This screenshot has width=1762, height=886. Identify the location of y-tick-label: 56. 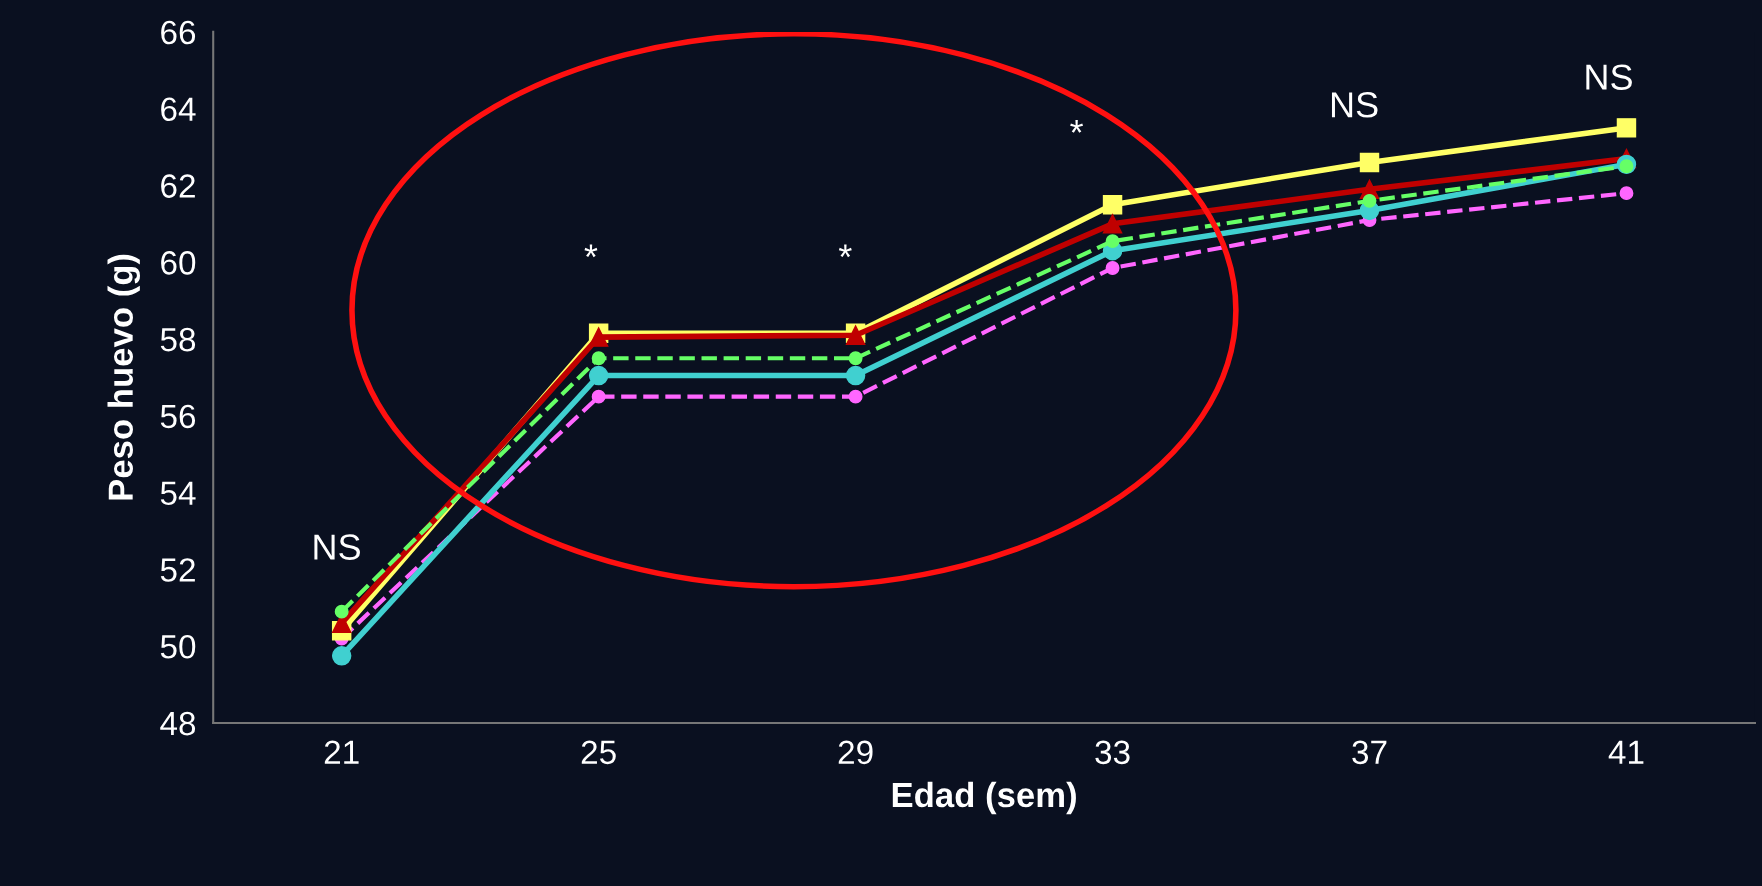
(178, 416).